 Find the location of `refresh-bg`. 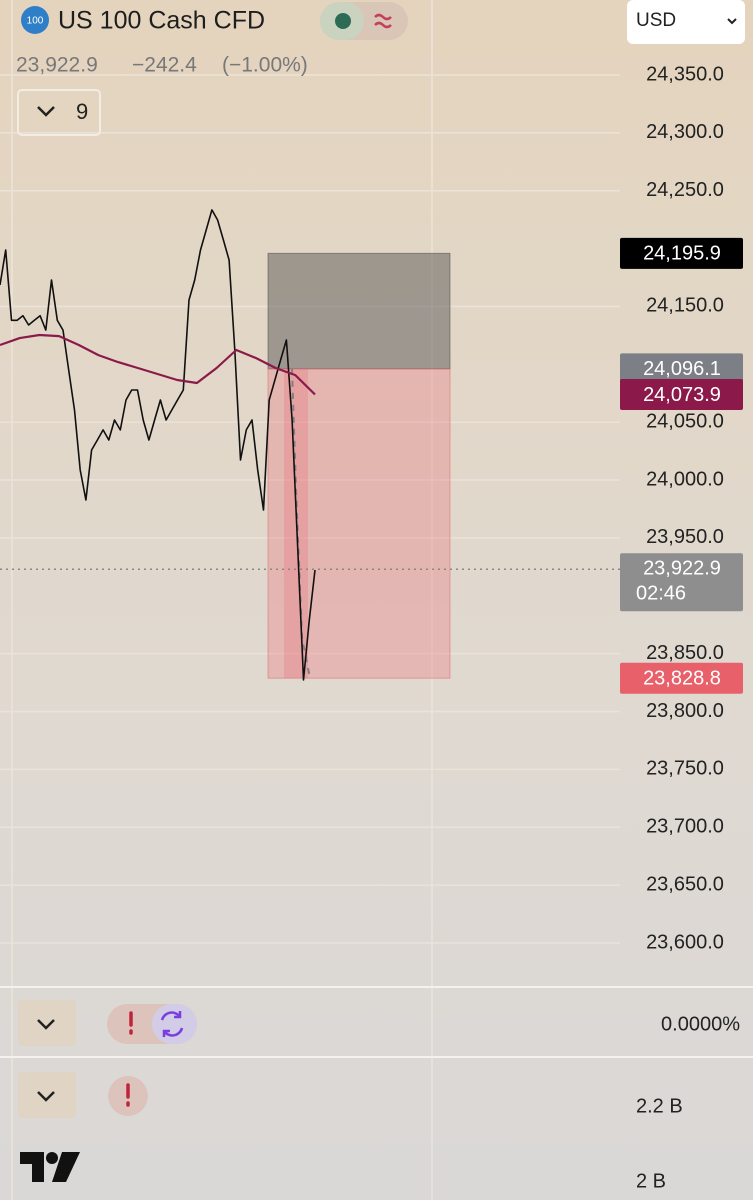

refresh-bg is located at coordinates (174, 1024).